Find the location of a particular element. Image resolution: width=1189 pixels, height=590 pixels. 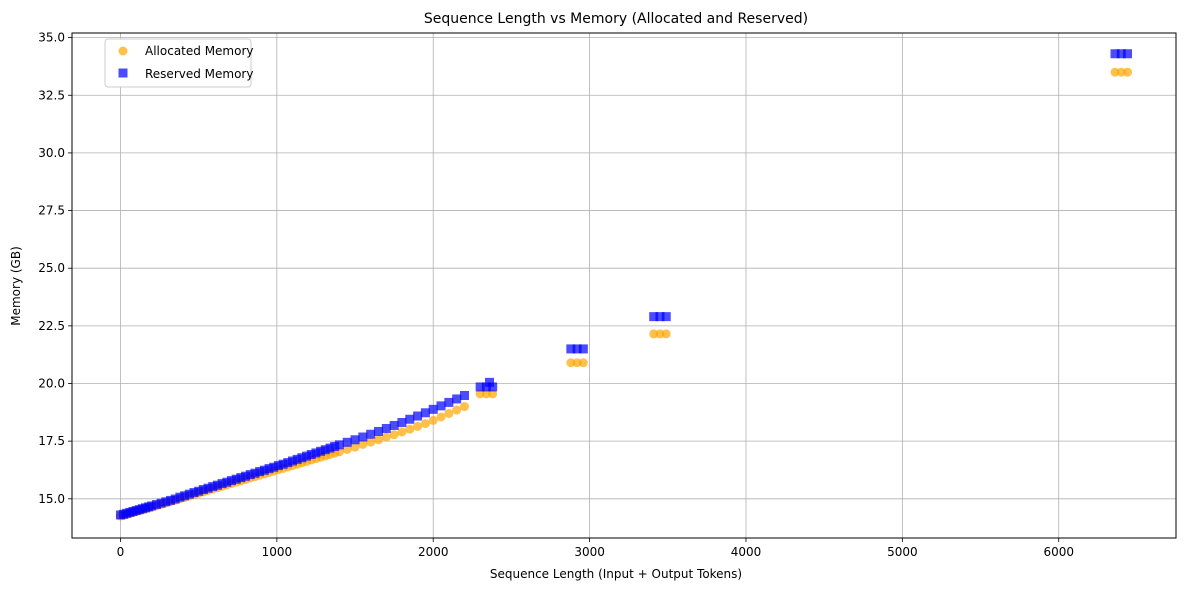

y-tick-label: 22.5 is located at coordinates (51, 326).